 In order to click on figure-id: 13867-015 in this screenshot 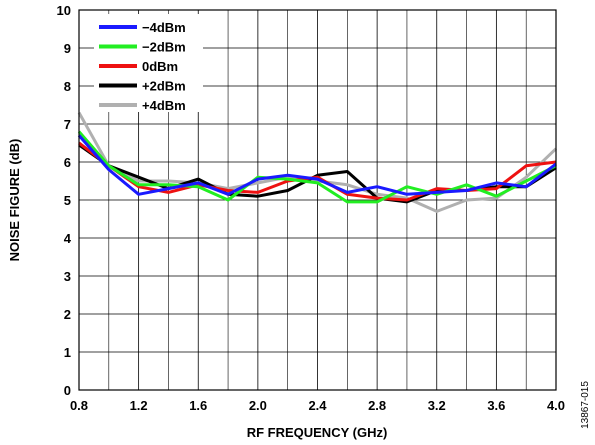, I will do `click(585, 405)`.